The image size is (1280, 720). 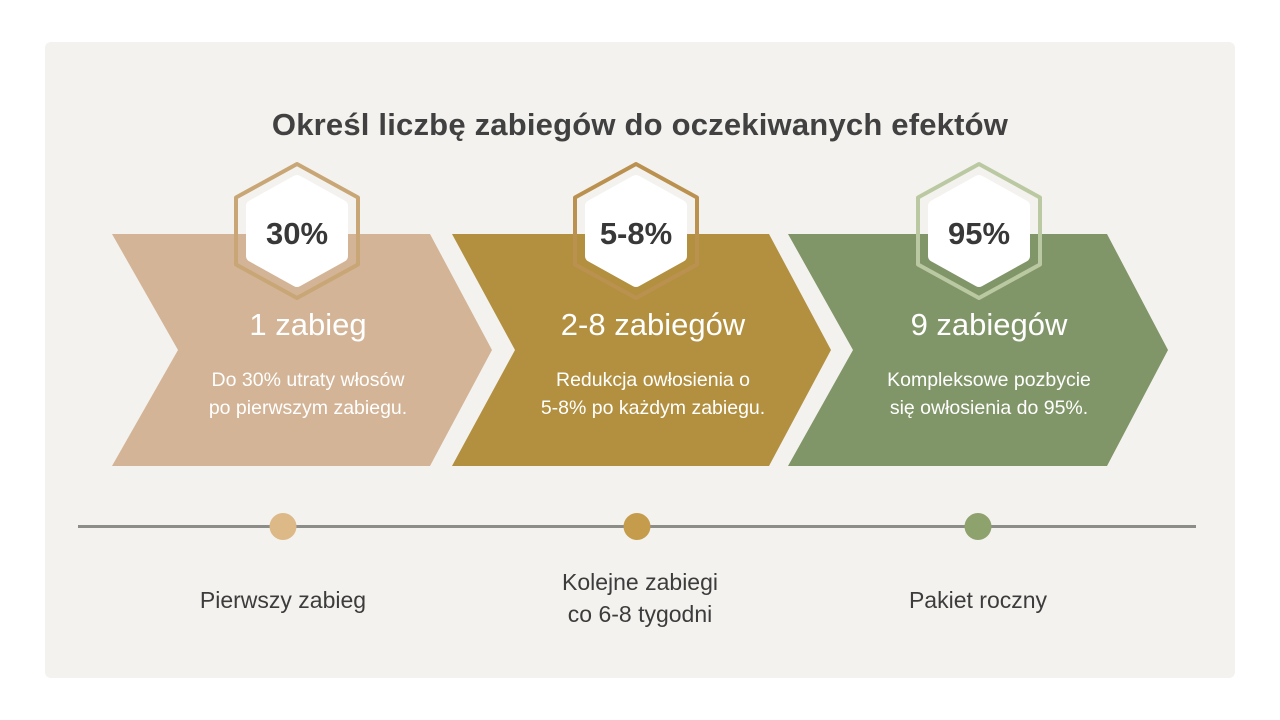 I want to click on badge-value: 5-8%, so click(x=636, y=233).